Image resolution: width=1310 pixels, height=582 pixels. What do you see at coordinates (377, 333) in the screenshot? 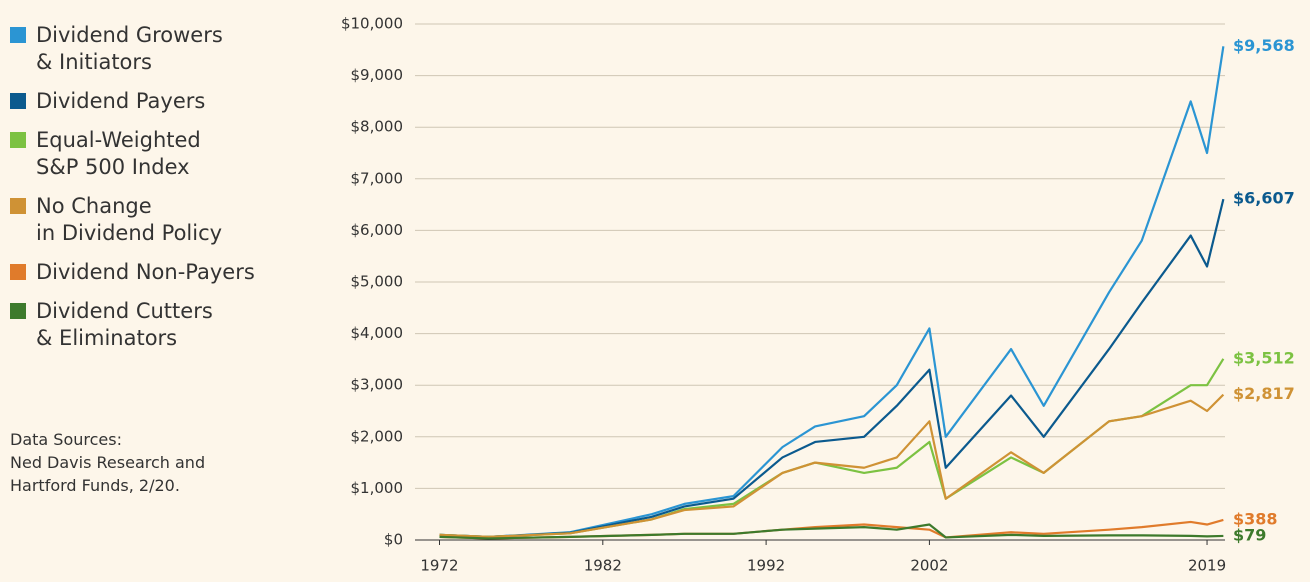
I see `y-tick-label: $4,000` at bounding box center [377, 333].